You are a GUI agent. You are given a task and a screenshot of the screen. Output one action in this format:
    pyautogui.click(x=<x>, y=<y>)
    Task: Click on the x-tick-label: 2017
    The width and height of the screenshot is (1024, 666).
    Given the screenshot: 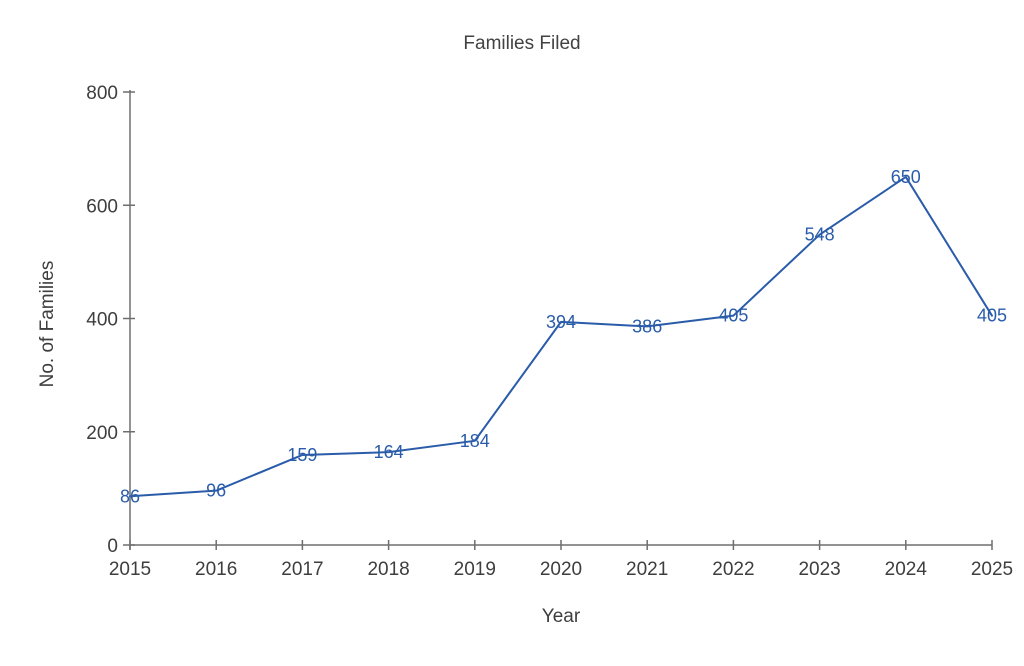 What is the action you would take?
    pyautogui.click(x=302, y=569)
    